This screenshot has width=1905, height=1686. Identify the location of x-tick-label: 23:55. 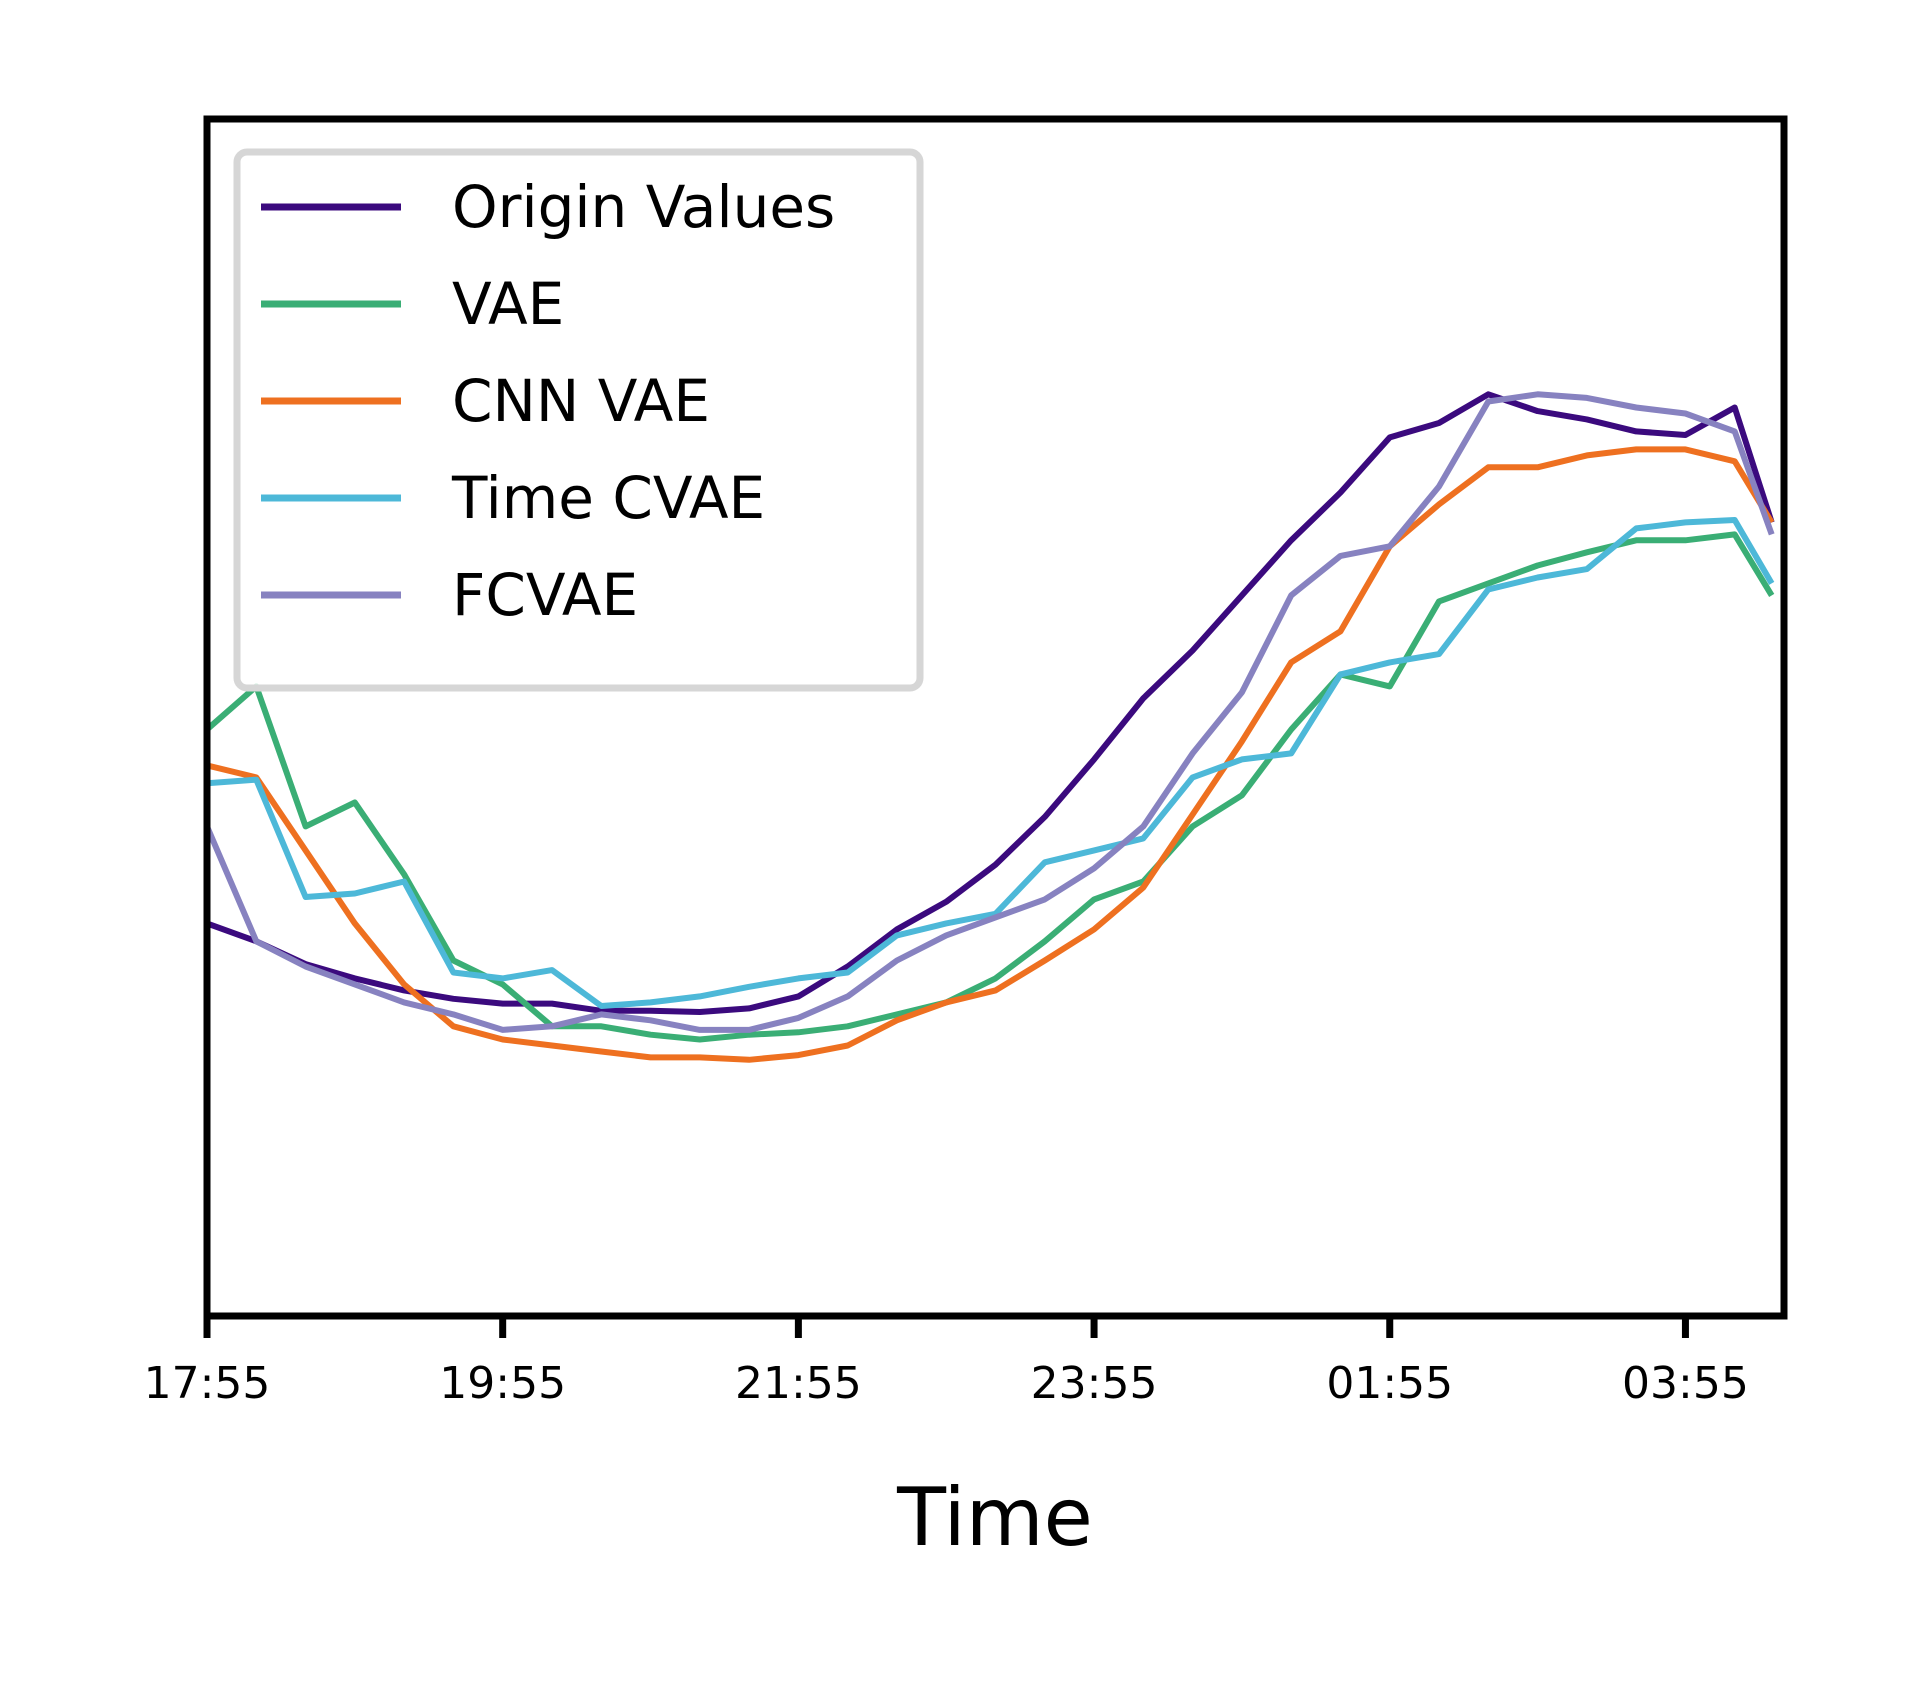
(1094, 1383).